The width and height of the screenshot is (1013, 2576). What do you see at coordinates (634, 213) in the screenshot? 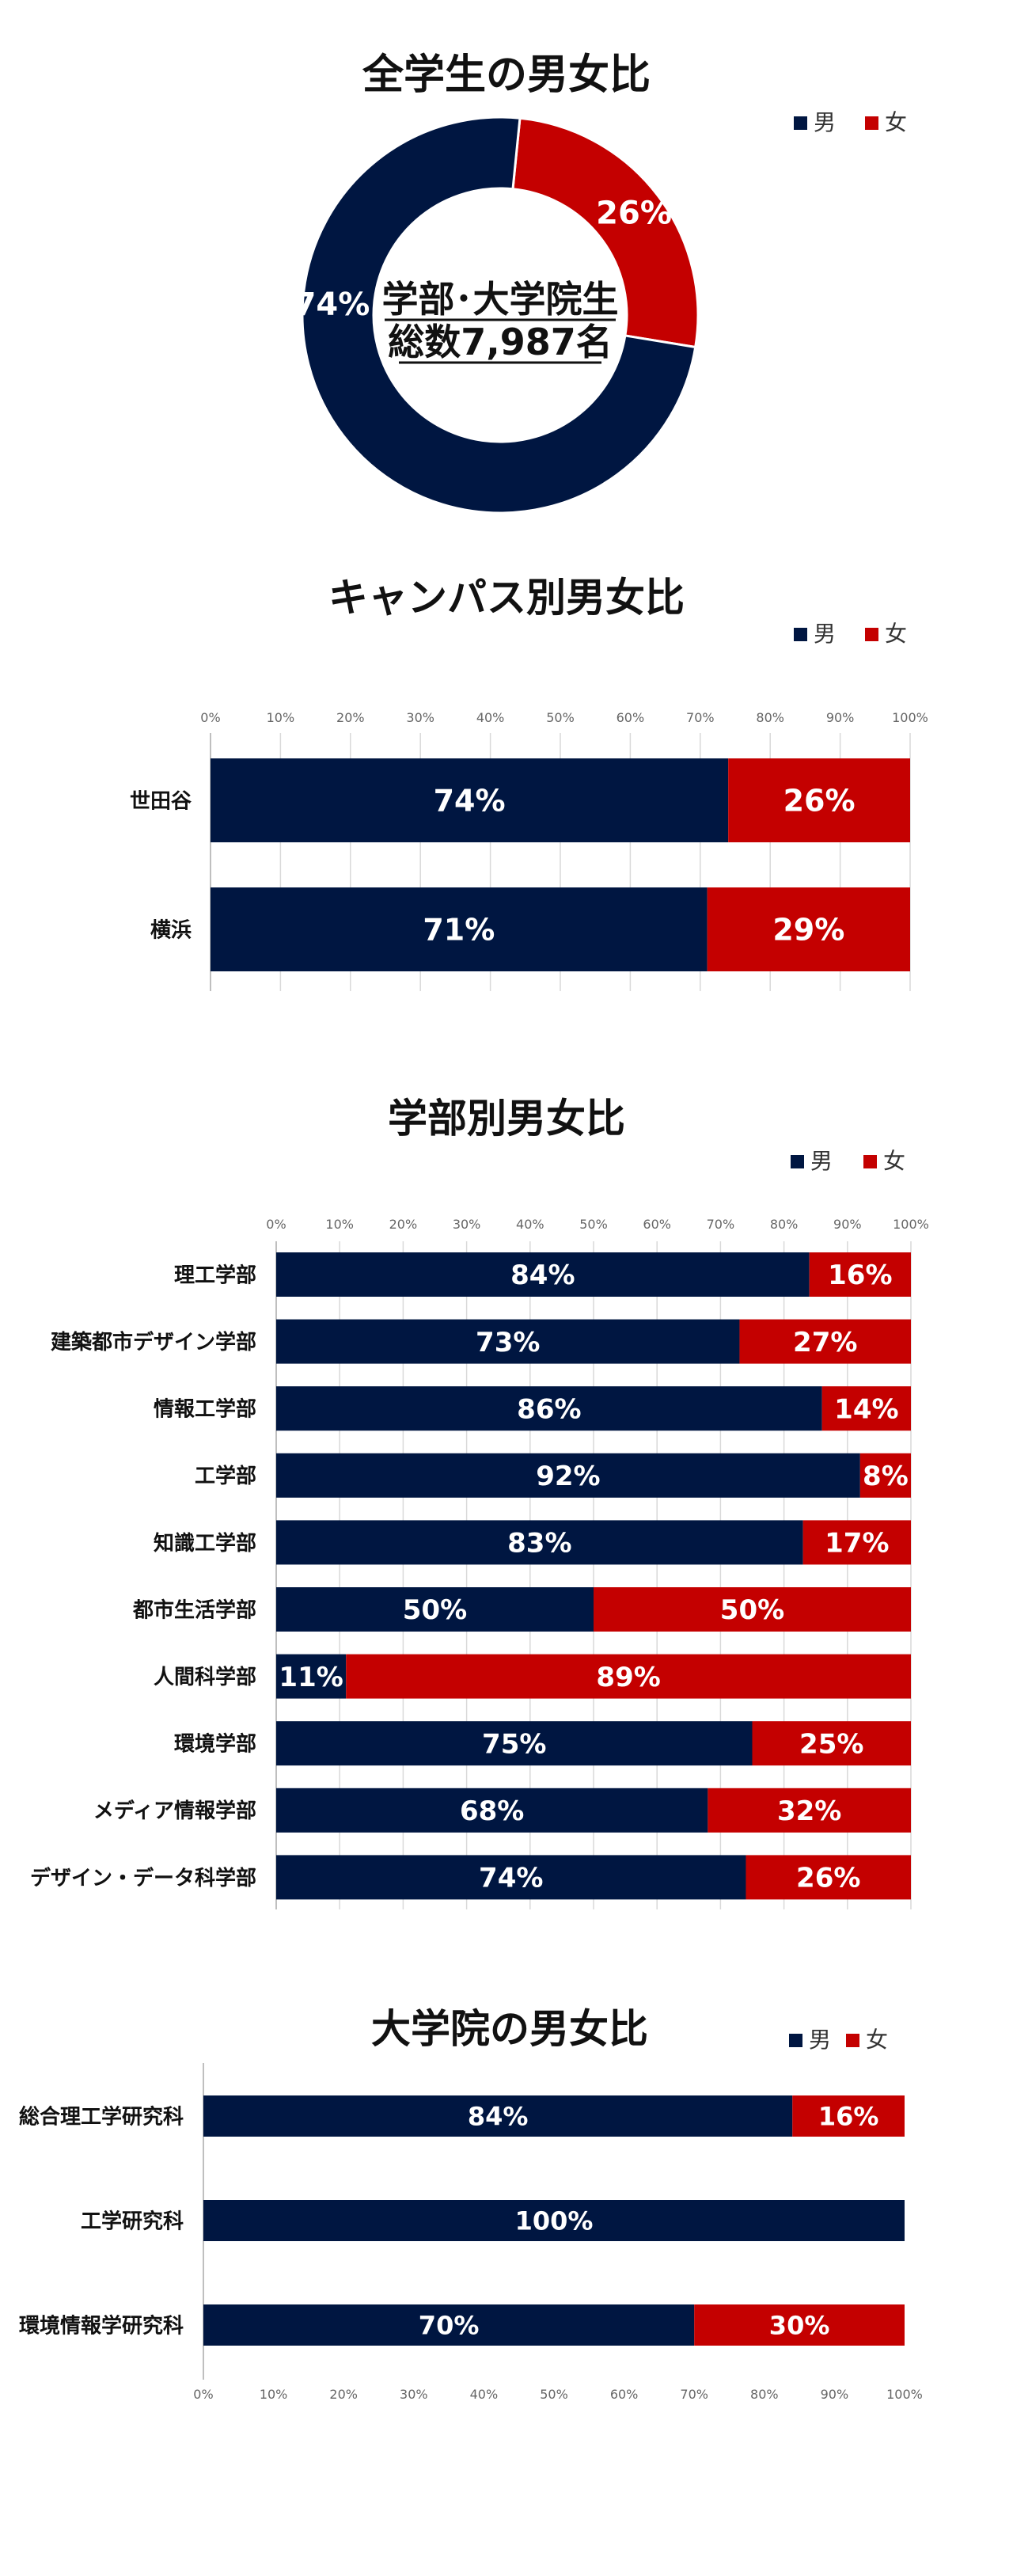
I see `donut-slice-label-female: 26%` at bounding box center [634, 213].